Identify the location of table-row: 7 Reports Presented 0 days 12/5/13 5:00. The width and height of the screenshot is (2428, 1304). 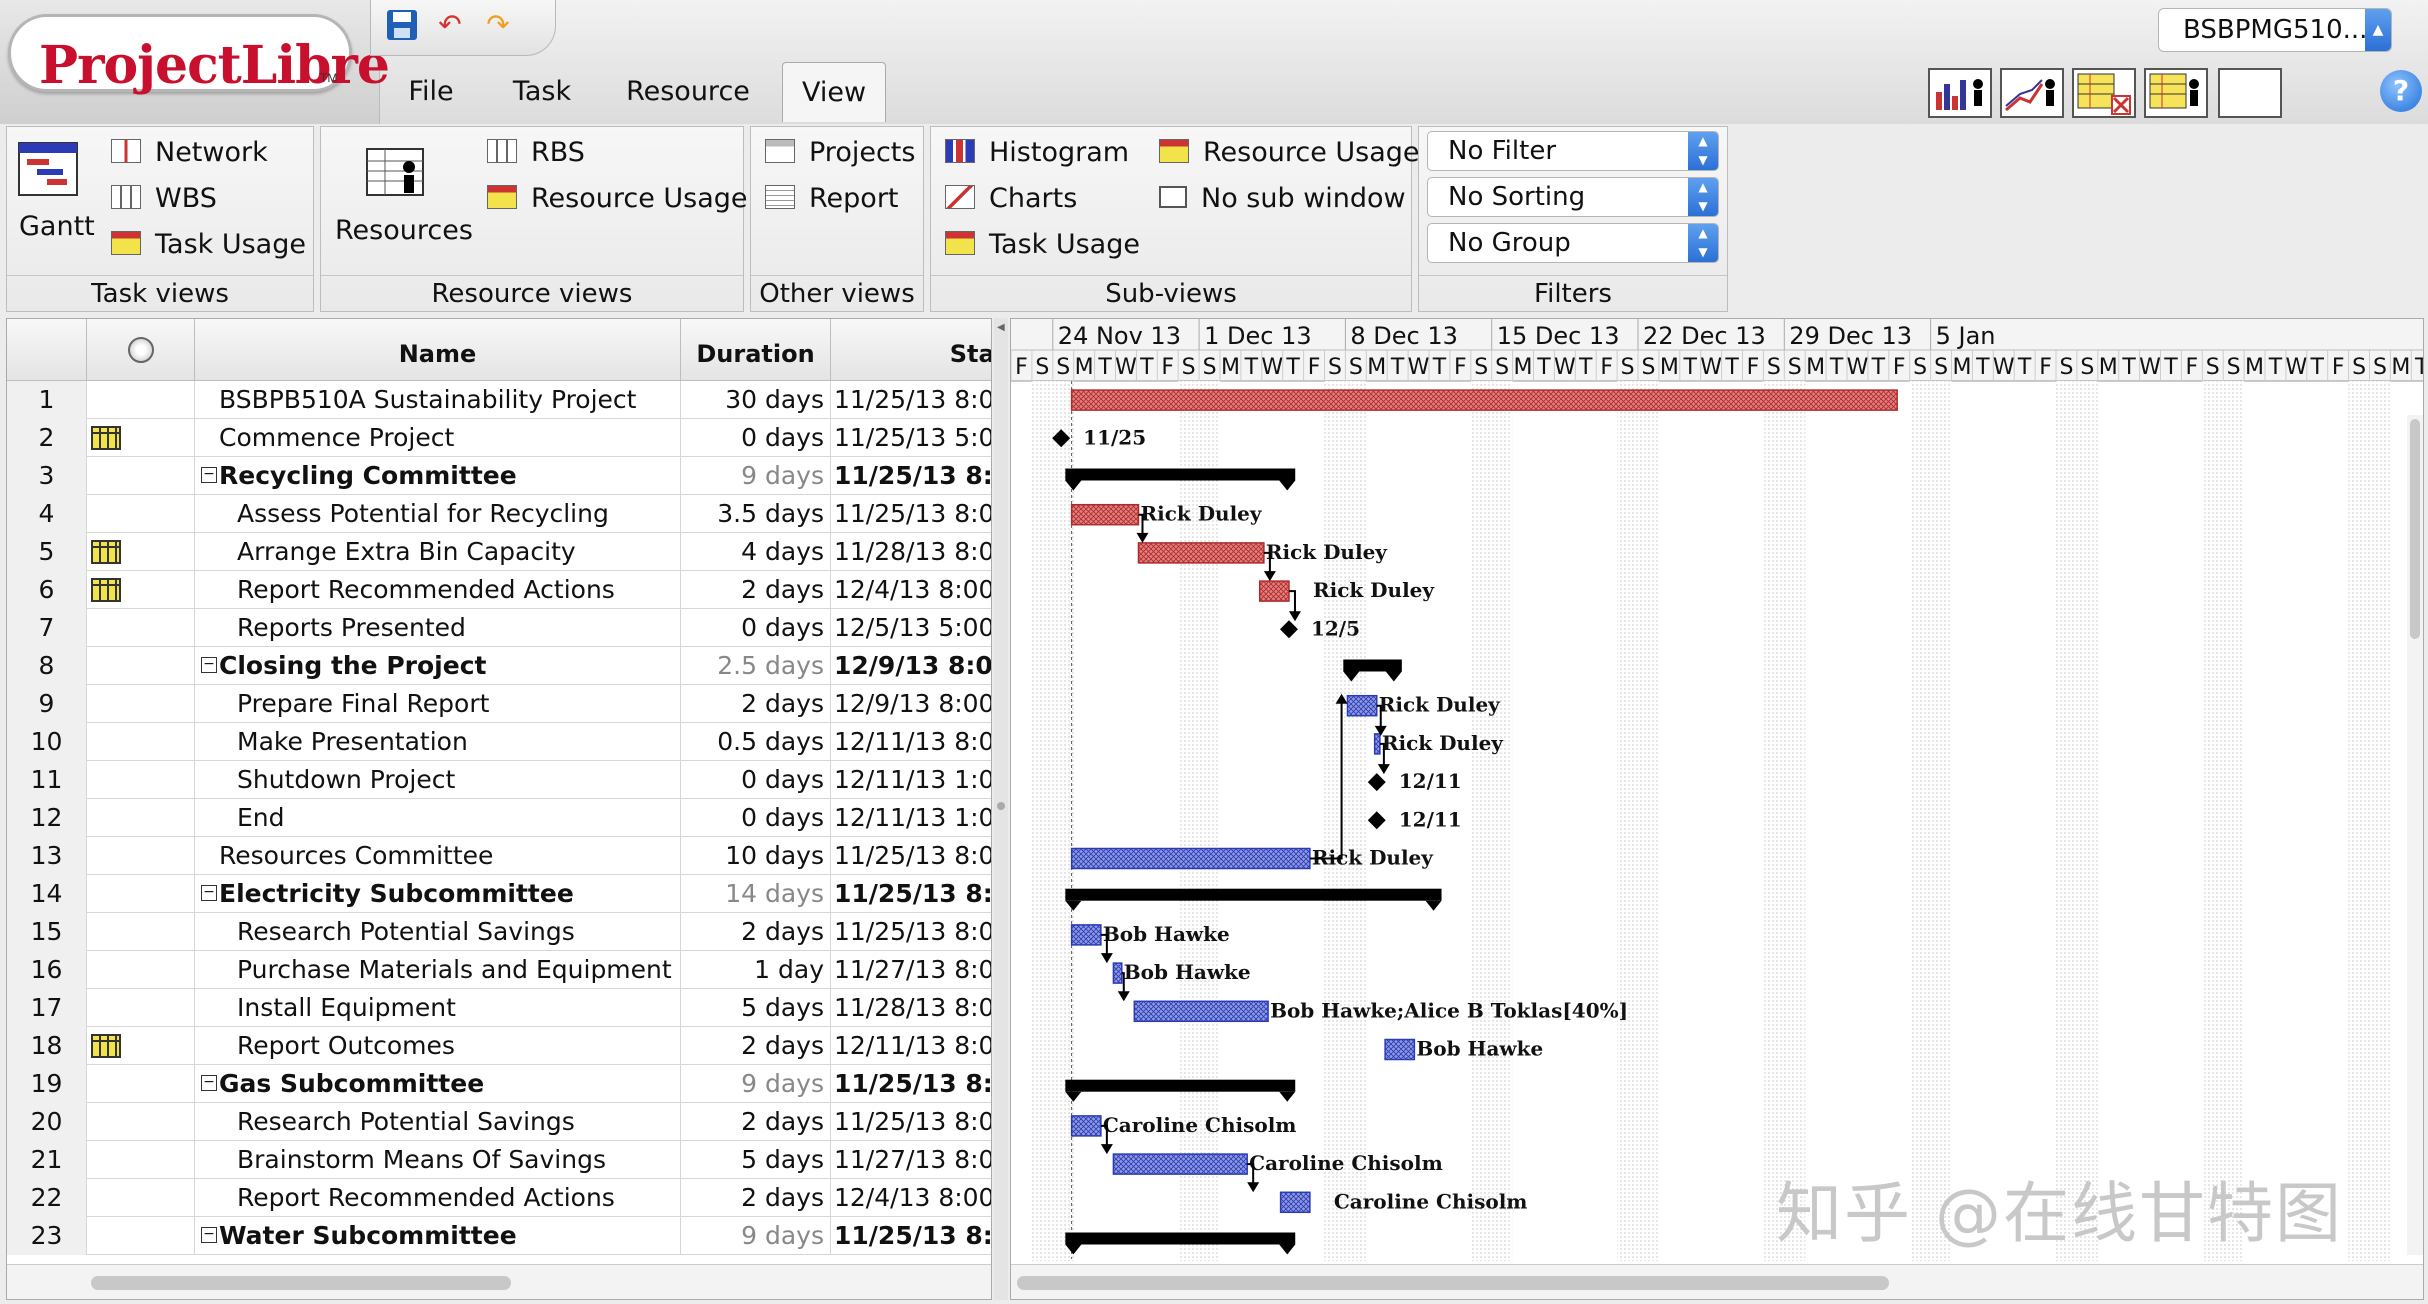
(499, 628).